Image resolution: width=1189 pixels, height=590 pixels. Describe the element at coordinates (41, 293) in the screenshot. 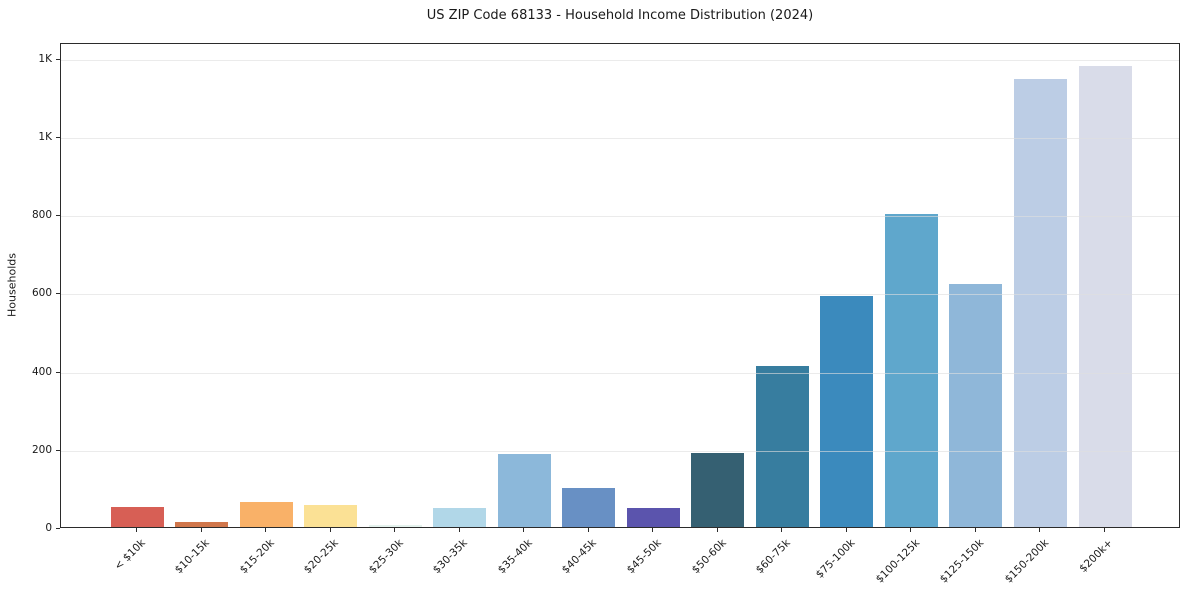

I see `y-tick-label: 600` at that location.